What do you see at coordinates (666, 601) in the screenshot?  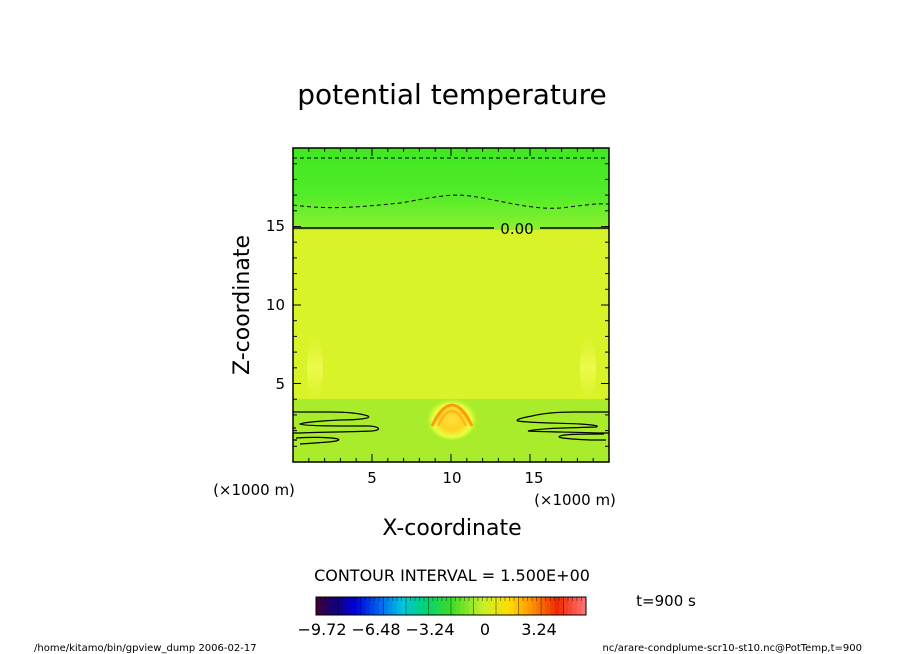 I see `time-label: t=900 s` at bounding box center [666, 601].